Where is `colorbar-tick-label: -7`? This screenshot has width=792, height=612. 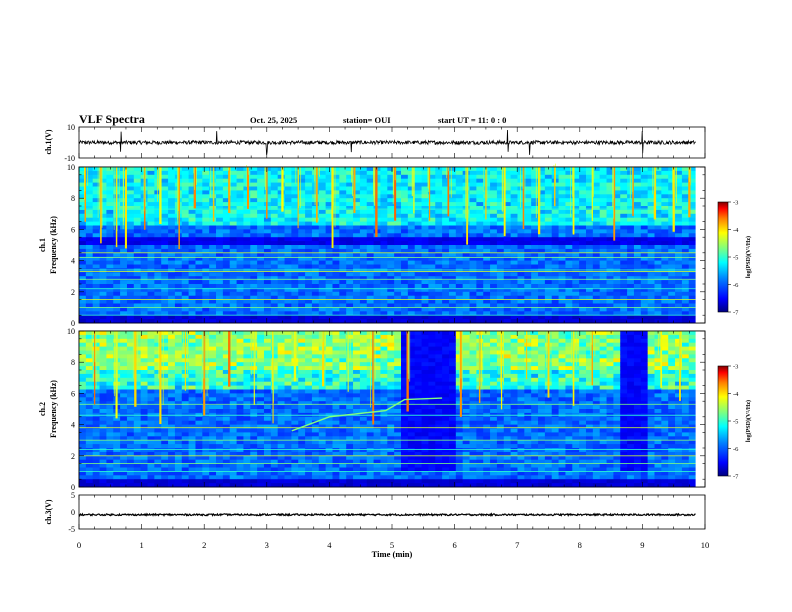 colorbar-tick-label: -7 is located at coordinates (736, 313).